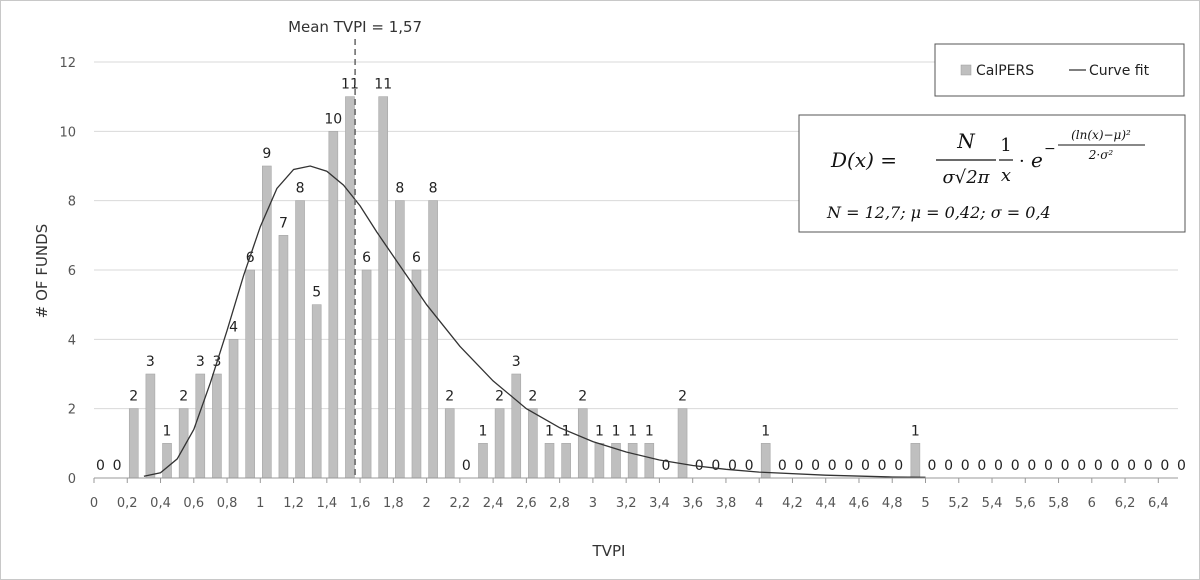  I want to click on y-tick-label: 8, so click(72, 202).